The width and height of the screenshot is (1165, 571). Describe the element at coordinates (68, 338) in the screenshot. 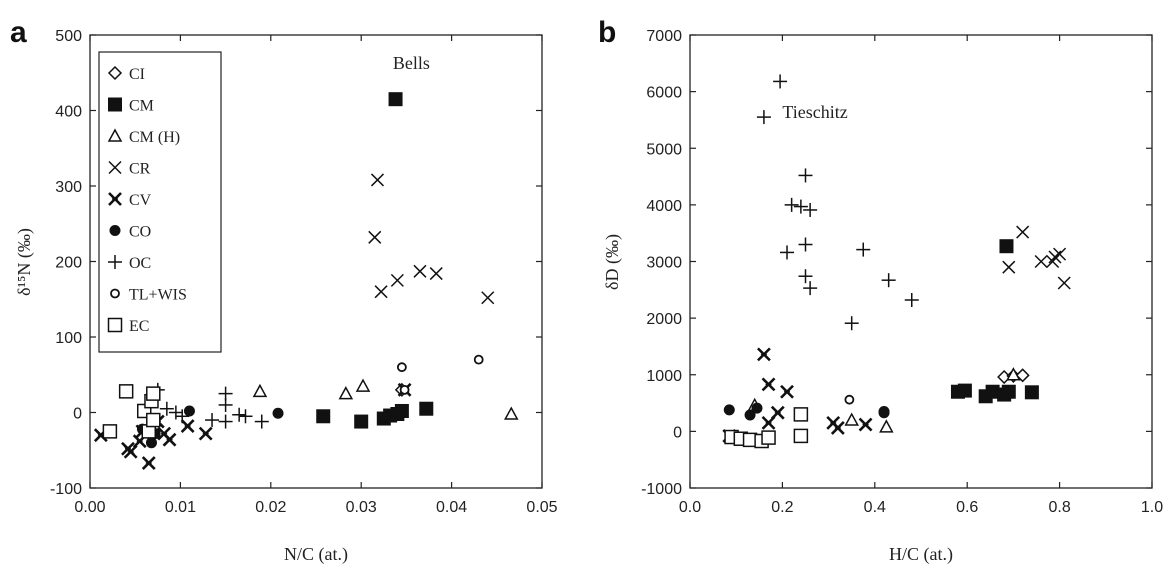

I see `panel-a-y-tick-label: 100` at that location.